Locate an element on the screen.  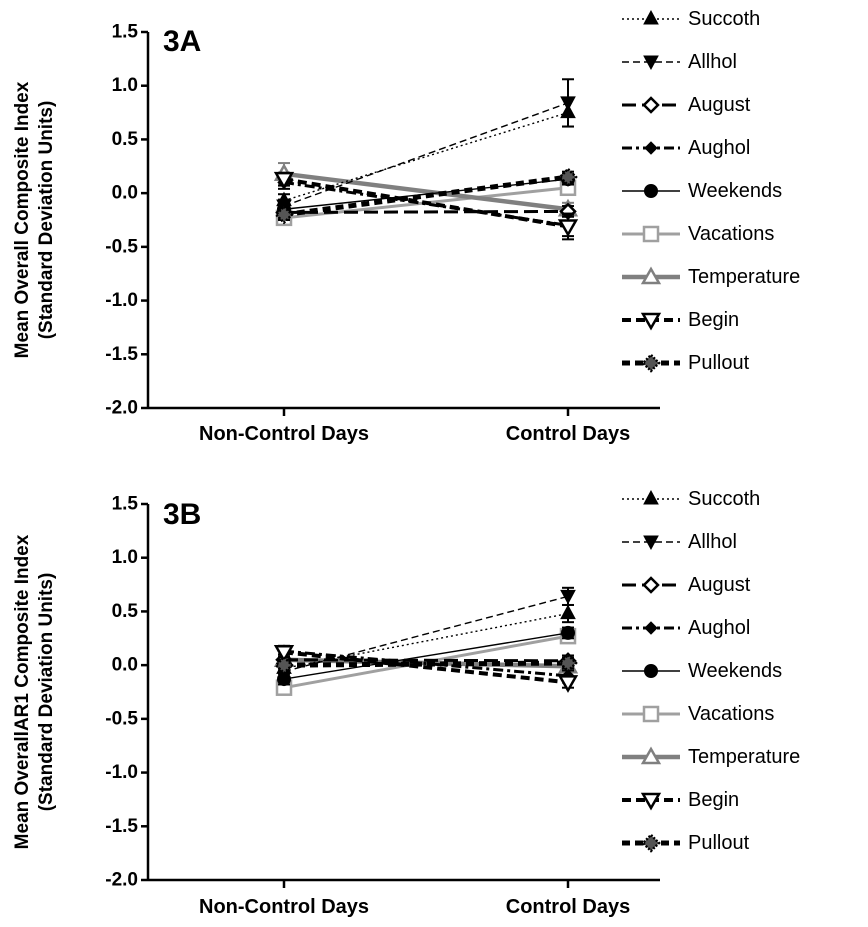
series-weekends is located at coordinates (426, 656).